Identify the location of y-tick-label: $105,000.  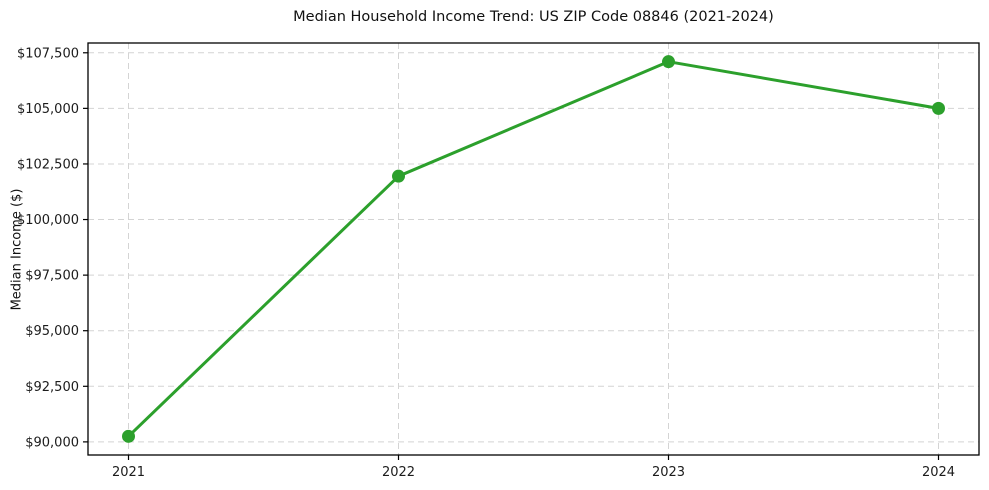
(48, 109).